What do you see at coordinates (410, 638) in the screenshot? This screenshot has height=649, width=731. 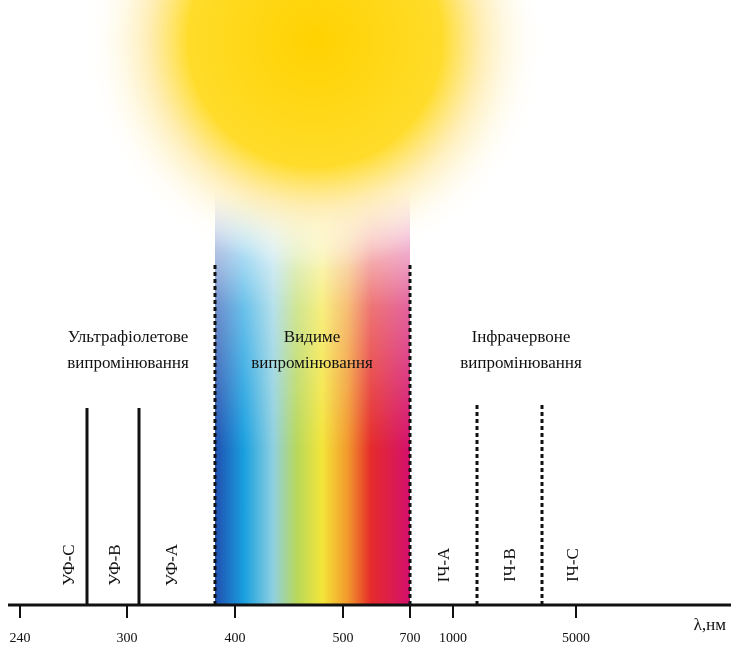 I see `tick-label: 700` at bounding box center [410, 638].